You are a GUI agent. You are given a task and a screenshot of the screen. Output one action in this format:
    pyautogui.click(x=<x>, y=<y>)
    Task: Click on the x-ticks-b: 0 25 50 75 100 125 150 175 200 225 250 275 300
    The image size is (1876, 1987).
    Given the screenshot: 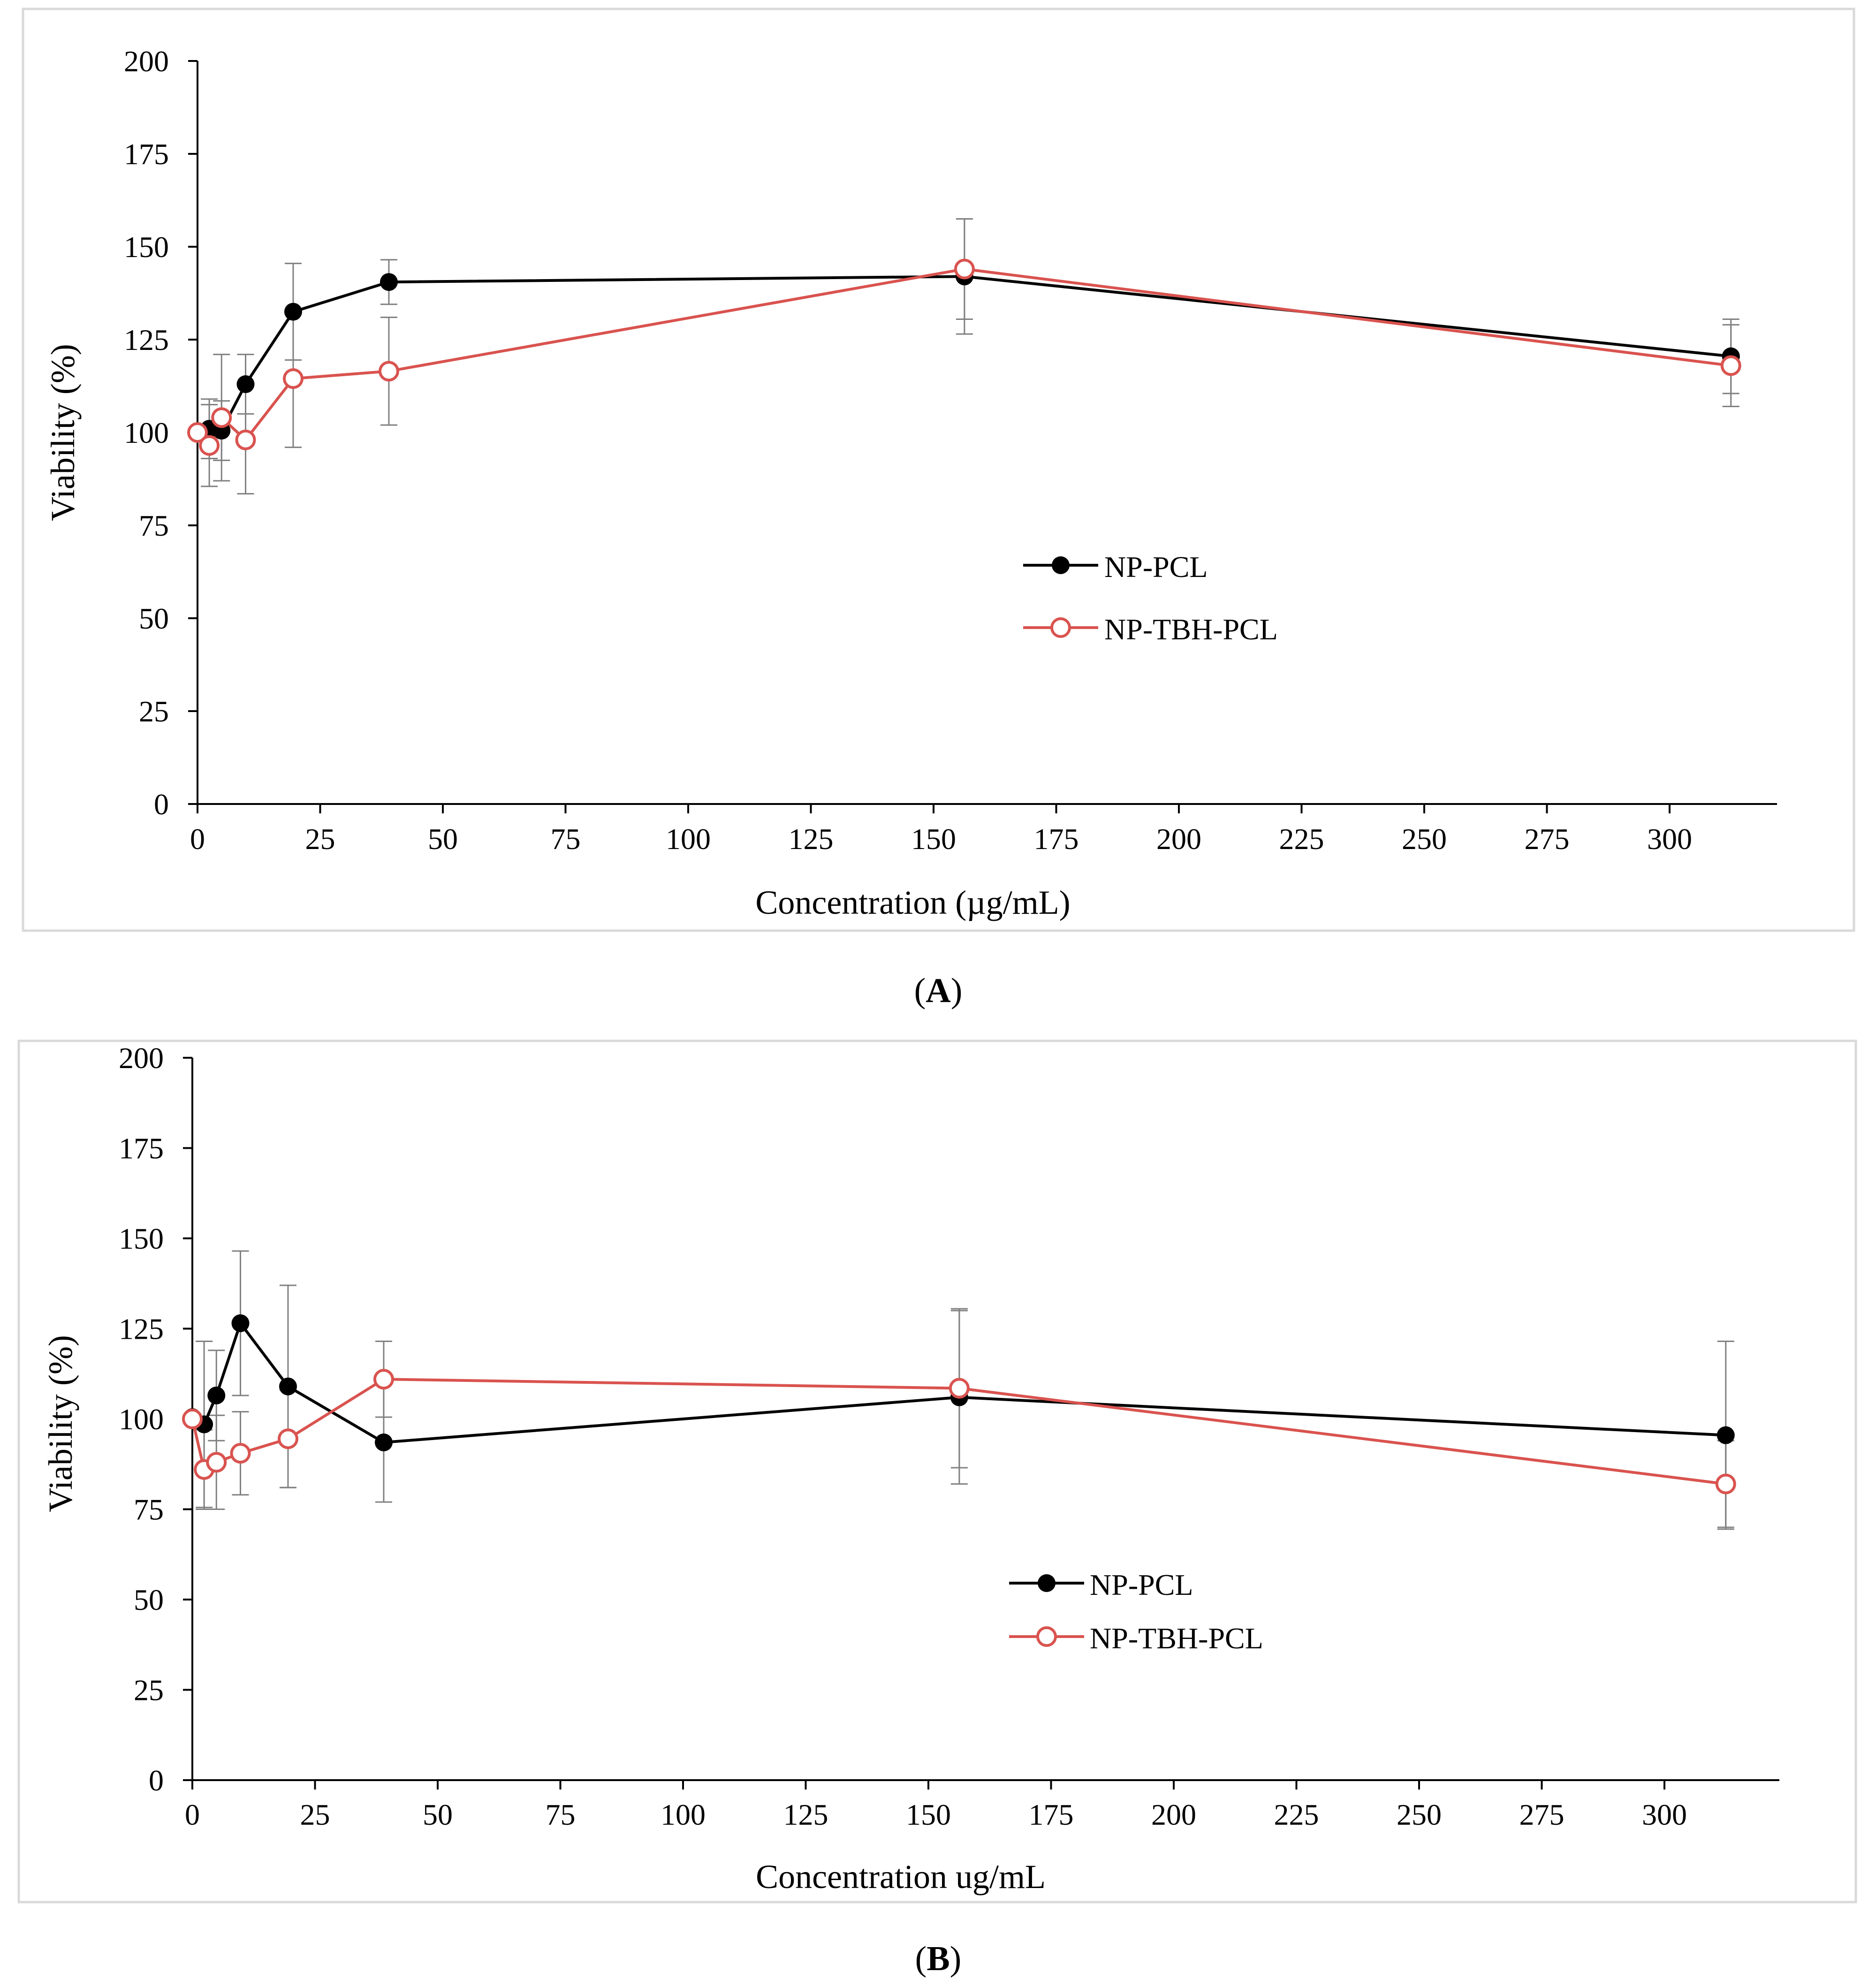 What is the action you would take?
    pyautogui.click(x=936, y=1805)
    